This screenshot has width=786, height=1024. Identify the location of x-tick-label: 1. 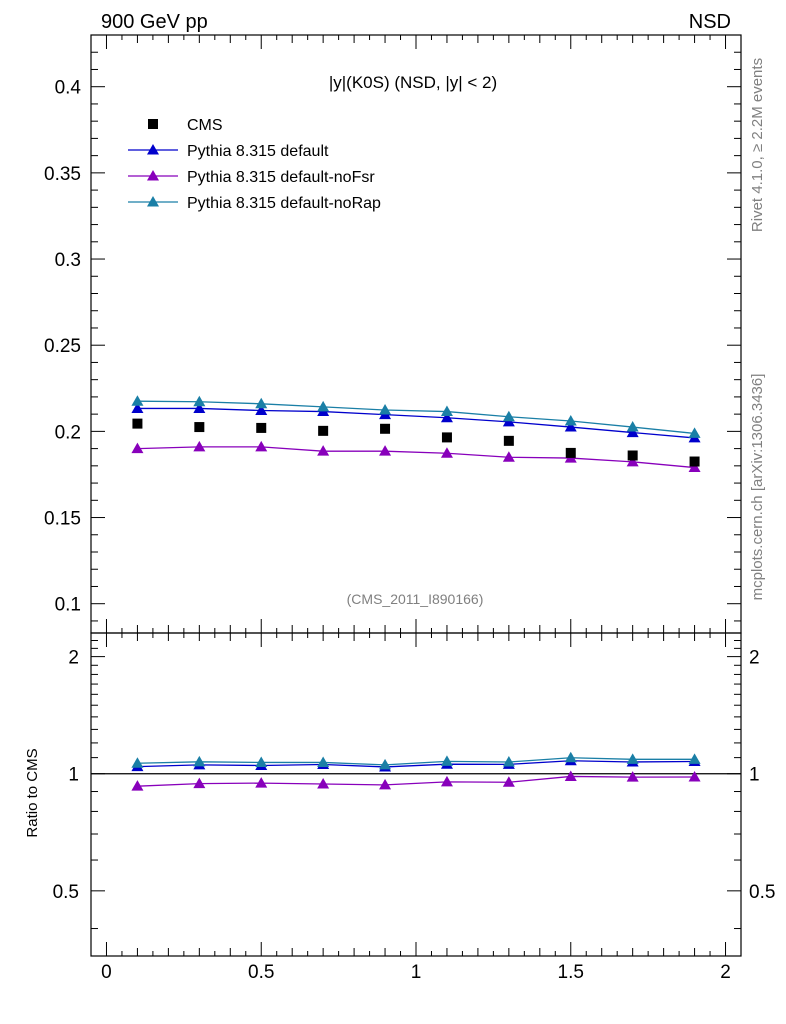
(416, 972).